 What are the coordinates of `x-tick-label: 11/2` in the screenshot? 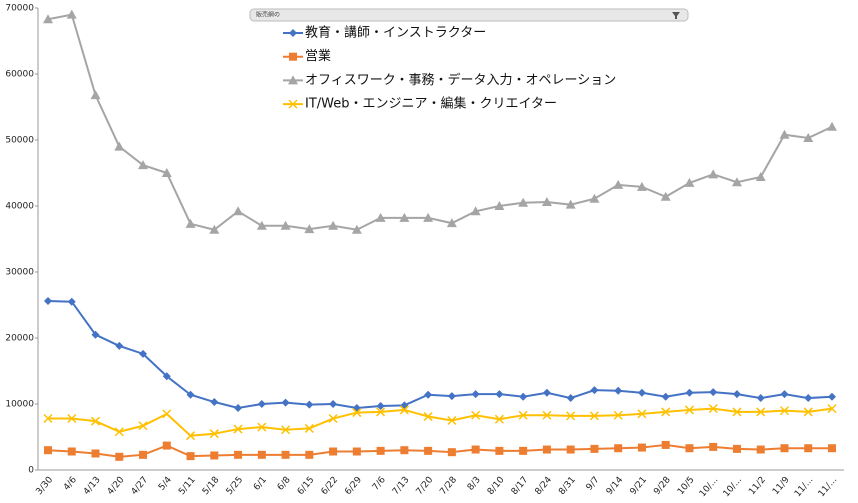 It's located at (757, 486).